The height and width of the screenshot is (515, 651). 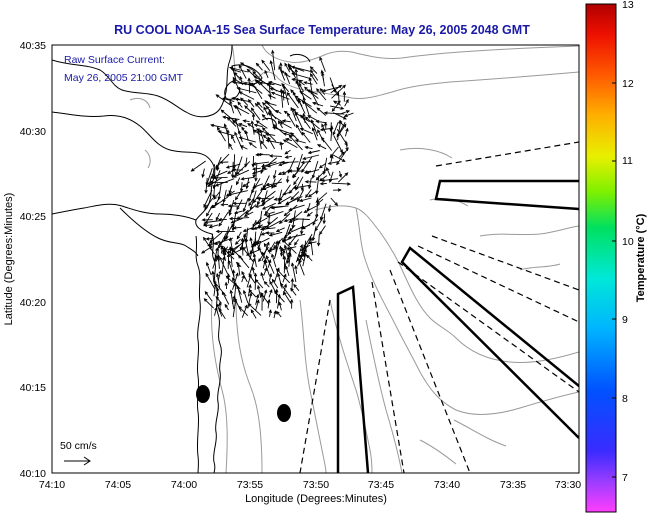 I want to click on y-tick-label: 40:15, so click(x=33, y=388).